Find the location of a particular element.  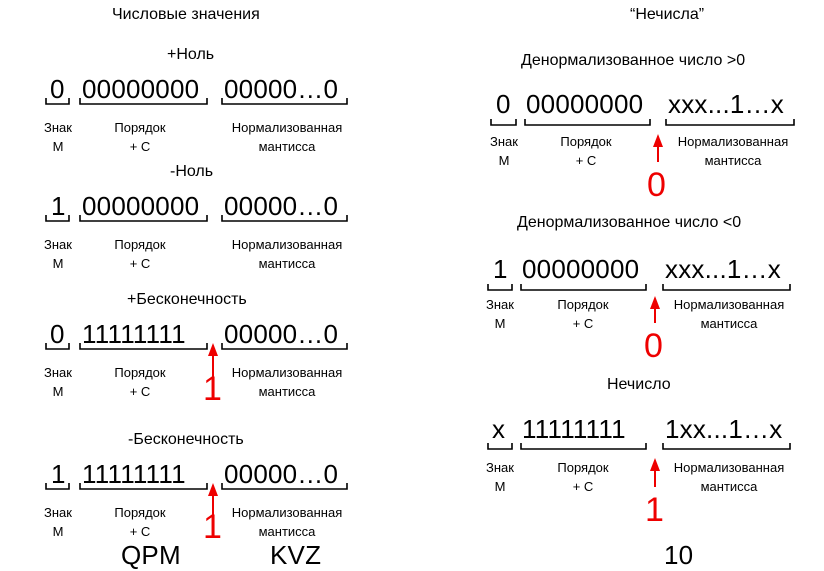

block-title: -Бесконечность is located at coordinates (186, 439).